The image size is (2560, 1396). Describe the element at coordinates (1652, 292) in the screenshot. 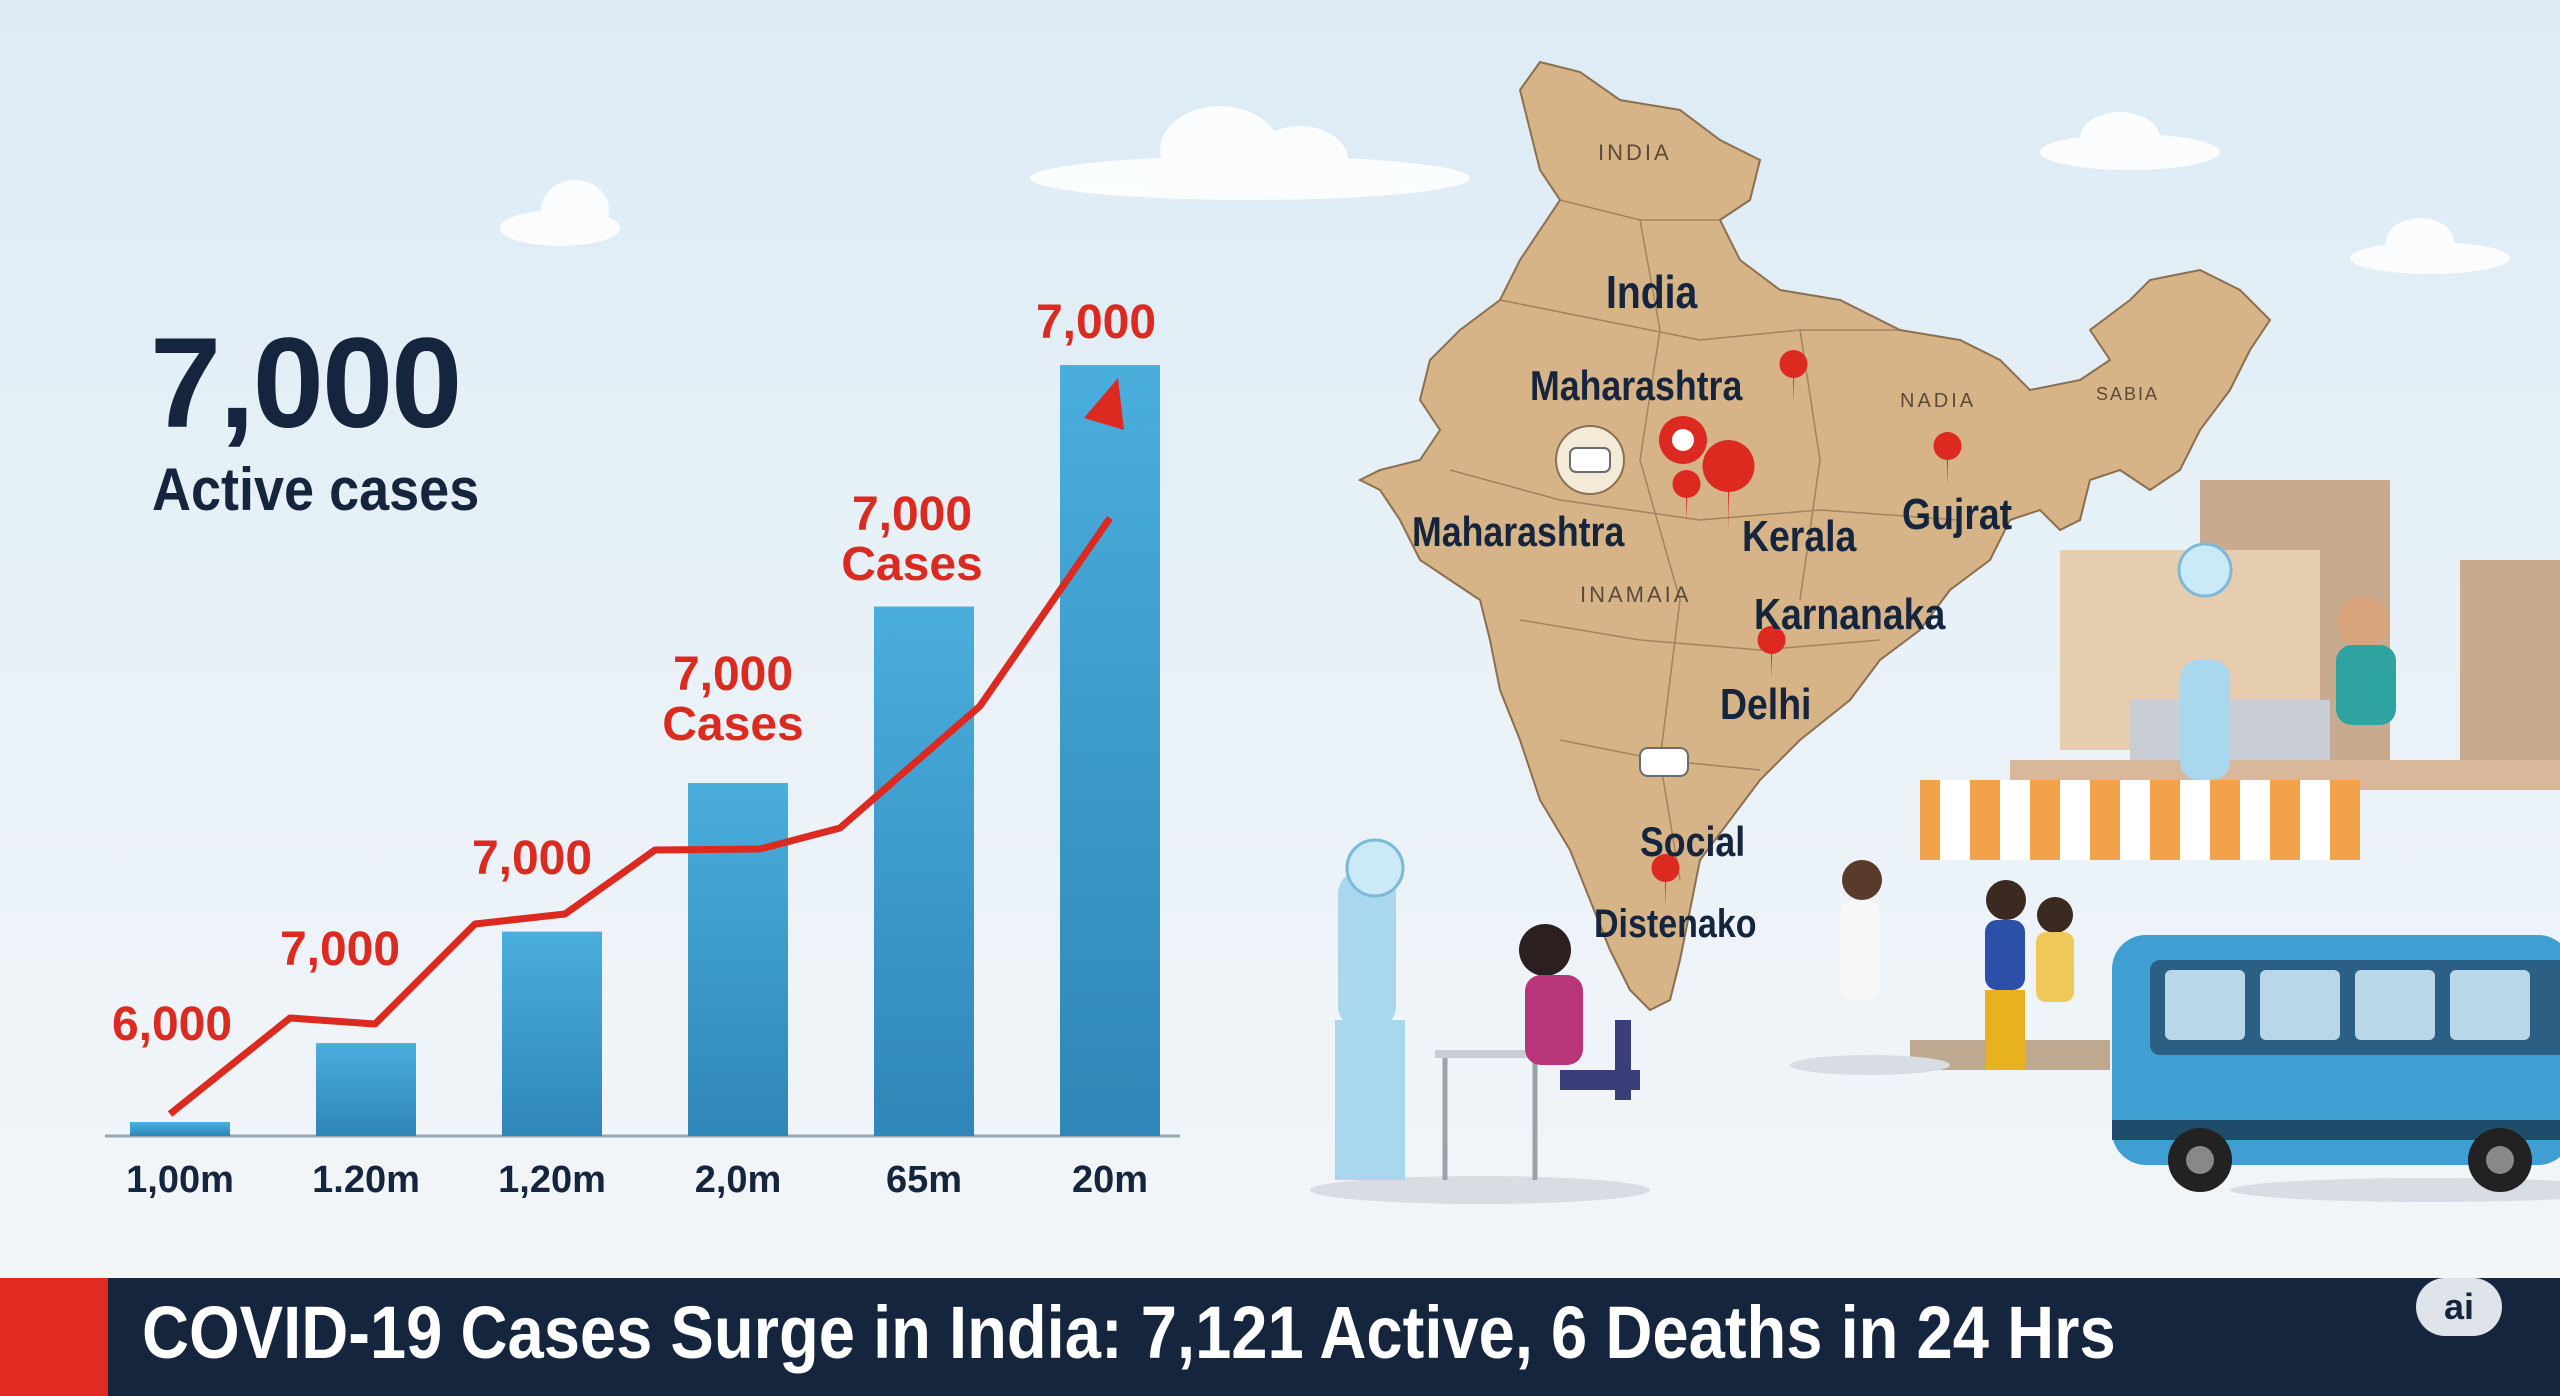

I see `map-label-india: India` at that location.